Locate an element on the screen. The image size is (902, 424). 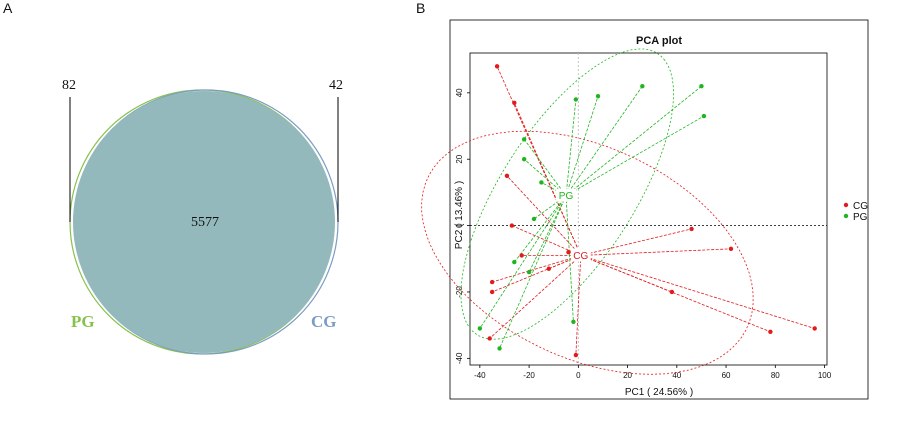
pg-group-label: PG is located at coordinates (83, 321).